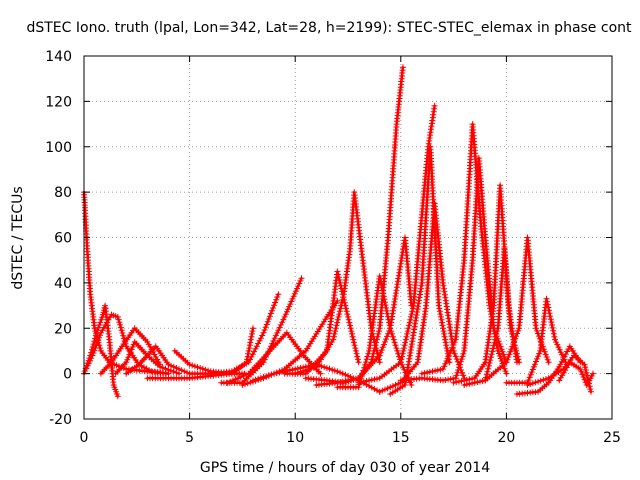  What do you see at coordinates (506, 438) in the screenshot?
I see `x-tick-label: 20` at bounding box center [506, 438].